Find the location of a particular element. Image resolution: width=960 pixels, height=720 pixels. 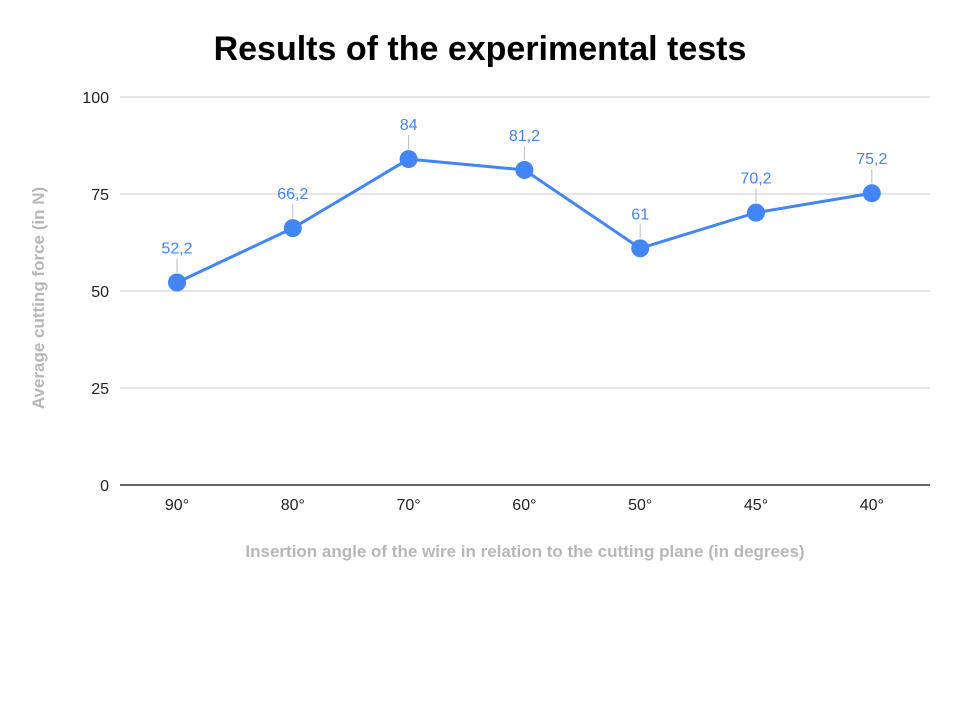

x-tick-label: 80° is located at coordinates (293, 505).